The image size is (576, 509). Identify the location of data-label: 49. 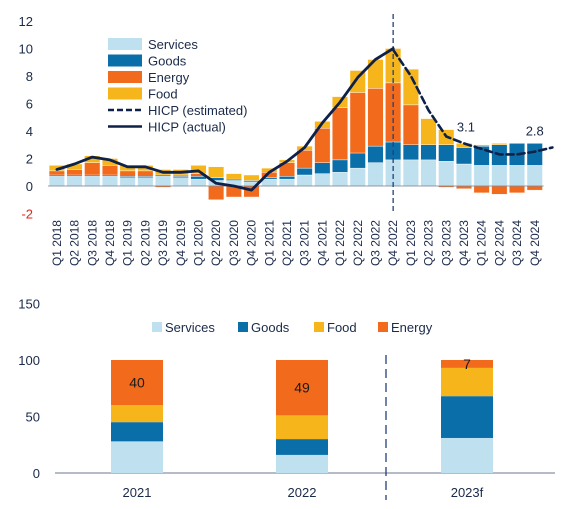
(302, 388).